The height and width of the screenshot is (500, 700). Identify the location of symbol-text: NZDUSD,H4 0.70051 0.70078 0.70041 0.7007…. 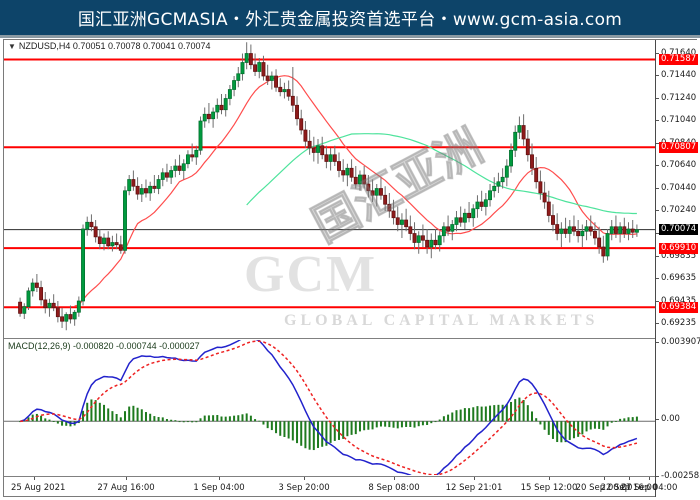
(114, 46).